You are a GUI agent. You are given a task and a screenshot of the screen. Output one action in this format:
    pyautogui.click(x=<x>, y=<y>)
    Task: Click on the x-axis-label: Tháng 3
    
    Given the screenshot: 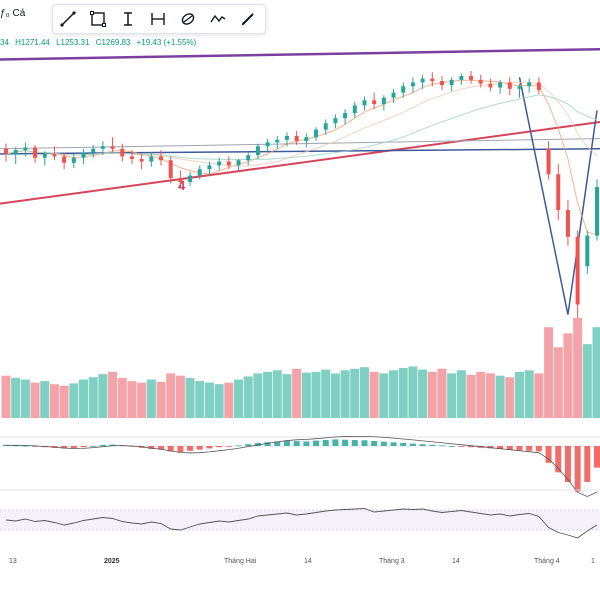 What is the action you would take?
    pyautogui.click(x=392, y=561)
    